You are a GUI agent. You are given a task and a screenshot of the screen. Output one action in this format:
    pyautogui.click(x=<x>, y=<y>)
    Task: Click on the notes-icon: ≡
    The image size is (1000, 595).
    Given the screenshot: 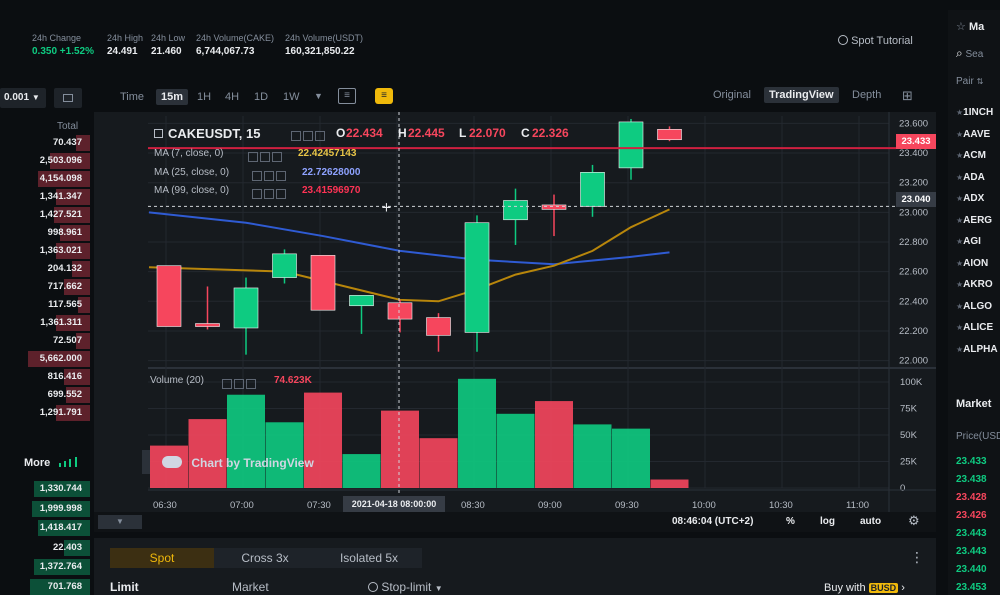 What is the action you would take?
    pyautogui.click(x=384, y=96)
    